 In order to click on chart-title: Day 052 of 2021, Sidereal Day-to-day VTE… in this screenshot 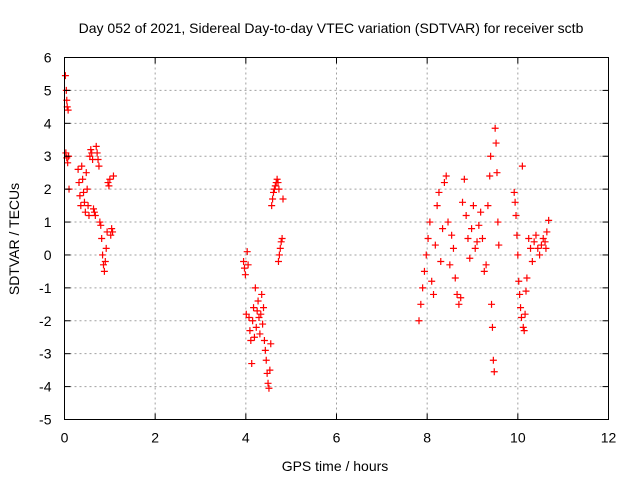, I will do `click(331, 28)`.